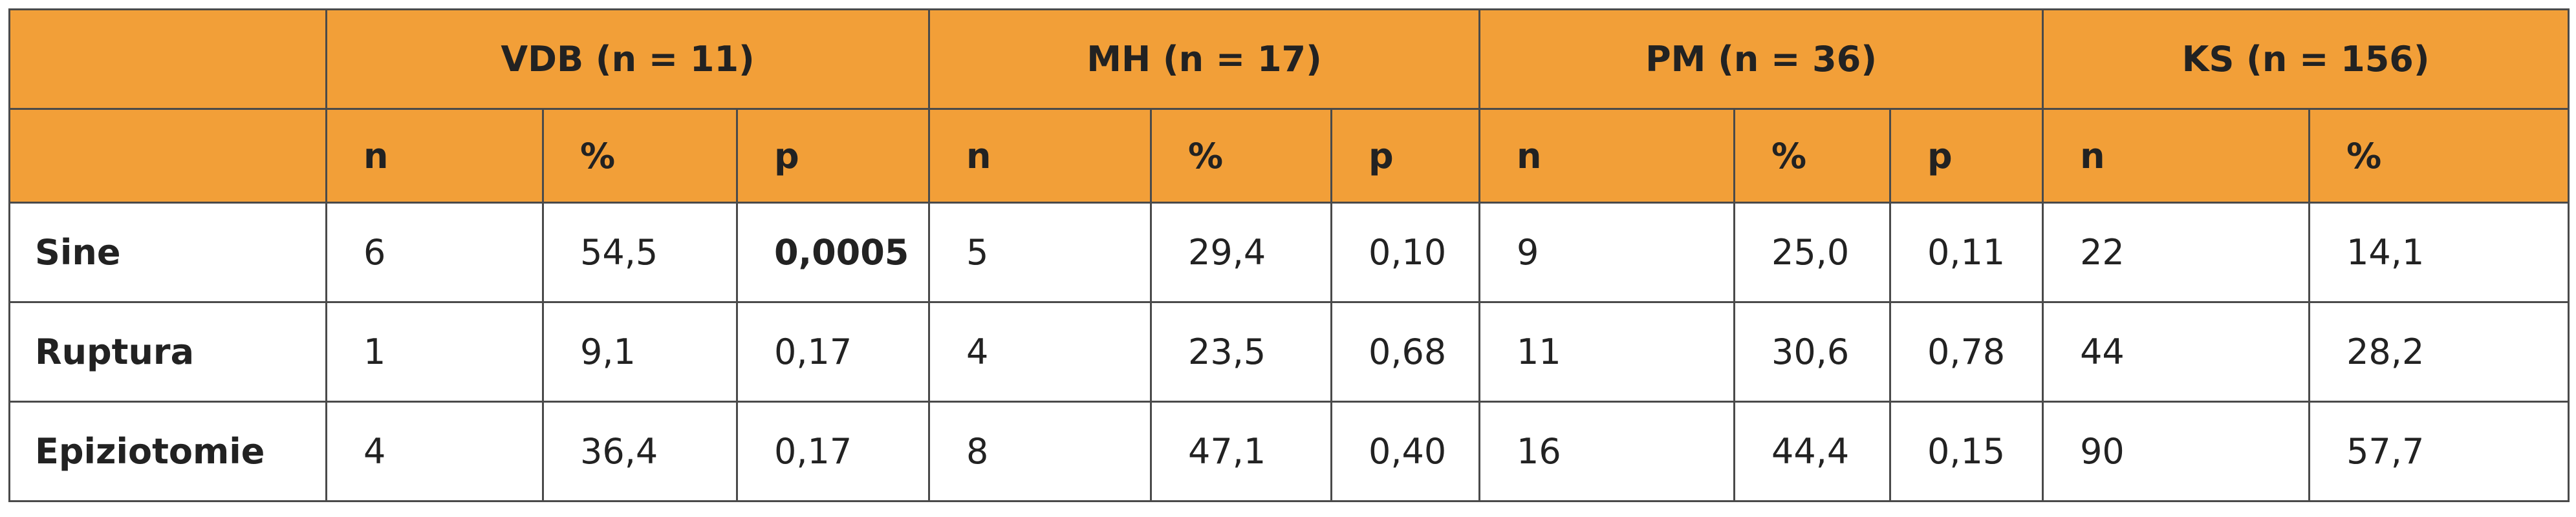  Describe the element at coordinates (1406, 252) in the screenshot. I see `cell: 0,10` at that location.